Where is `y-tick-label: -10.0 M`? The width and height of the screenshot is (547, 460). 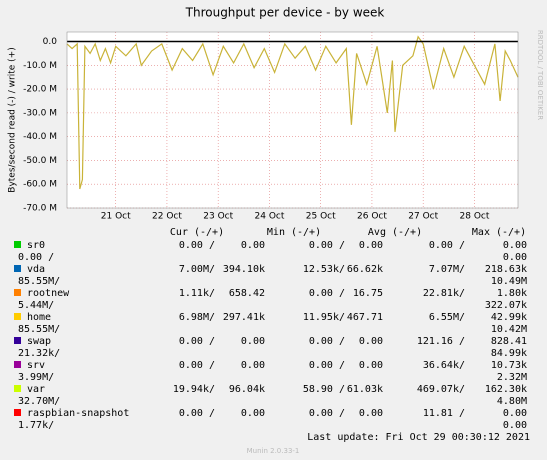 y-tick-label: -10.0 M is located at coordinates (40, 66).